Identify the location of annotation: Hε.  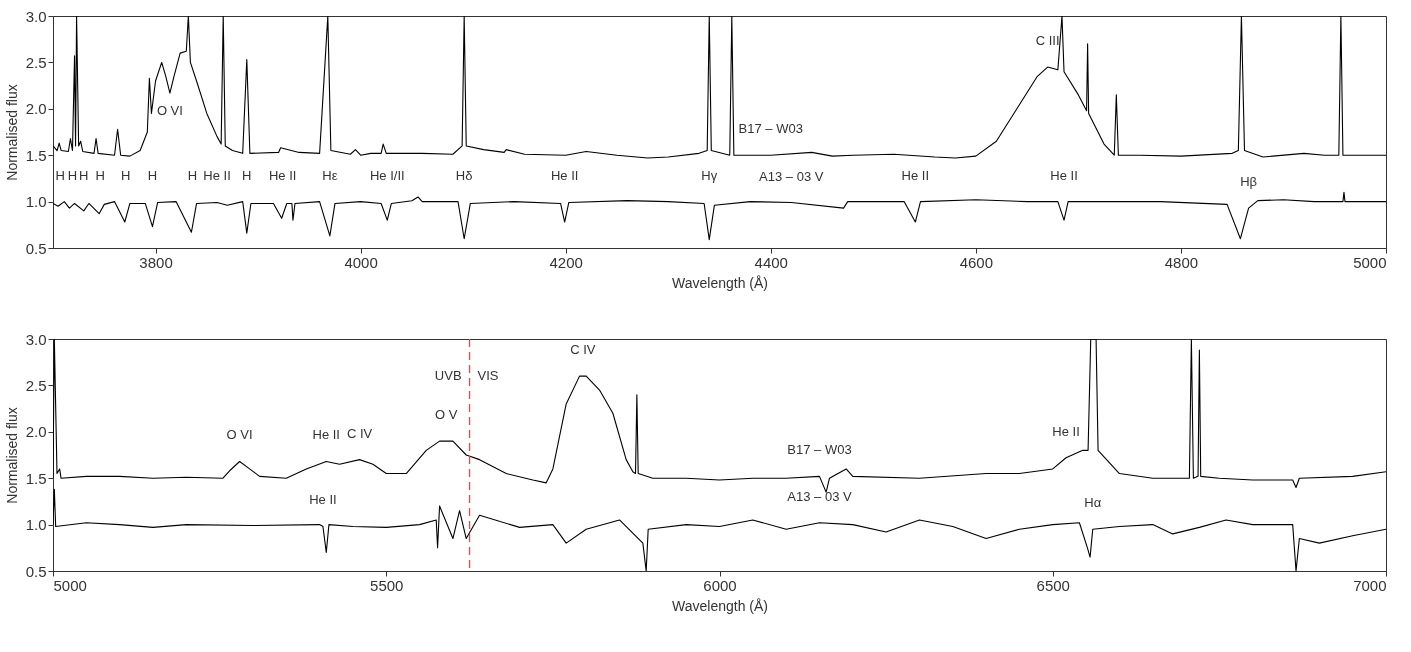
(330, 175).